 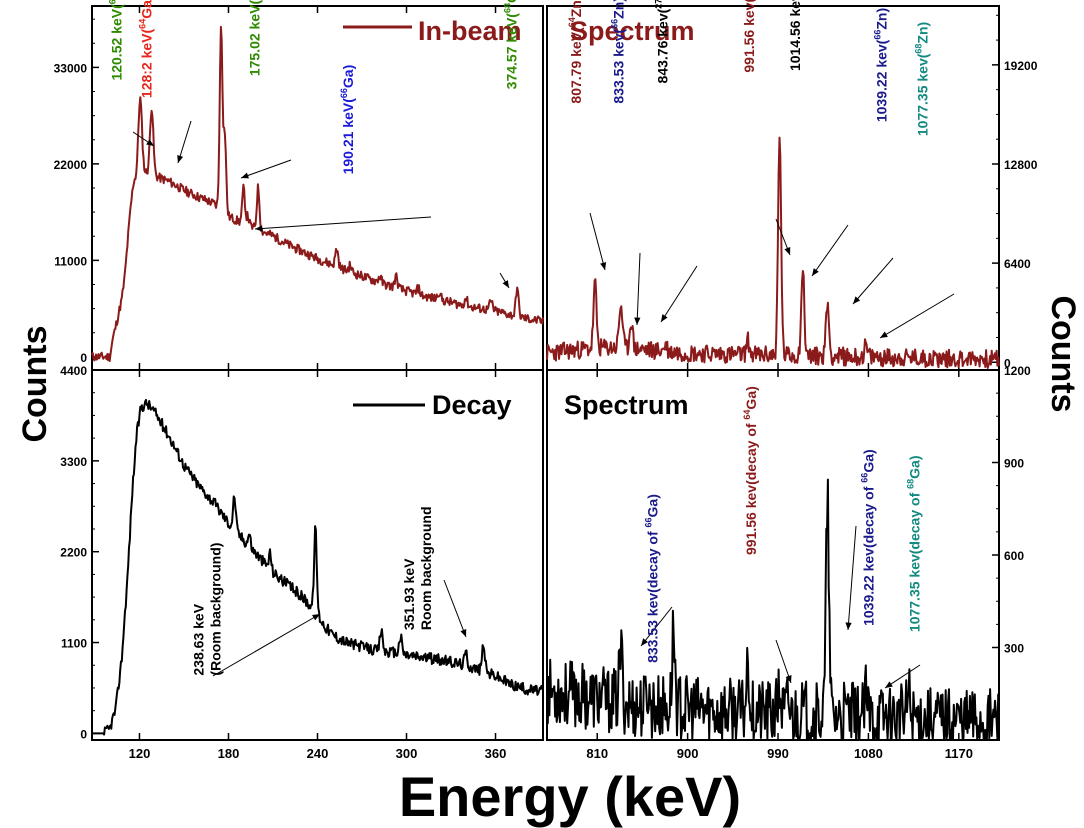 I want to click on peak-annotation: 833.53 kev(decay of 66Ga), so click(x=651, y=578).